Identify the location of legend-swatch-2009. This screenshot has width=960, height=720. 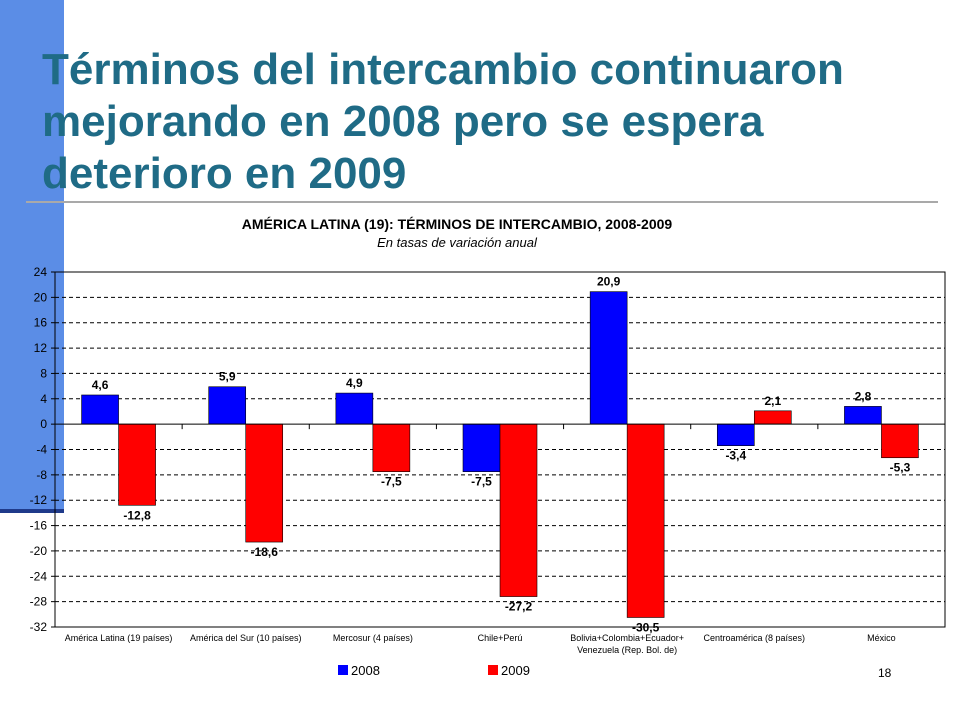
(493, 670).